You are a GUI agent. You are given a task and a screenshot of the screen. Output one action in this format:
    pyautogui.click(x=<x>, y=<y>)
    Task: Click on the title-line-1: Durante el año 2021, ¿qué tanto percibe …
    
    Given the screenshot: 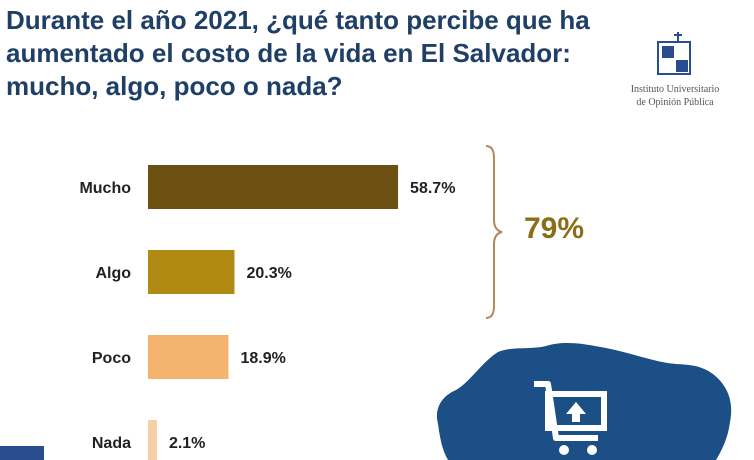 What is the action you would take?
    pyautogui.click(x=298, y=20)
    